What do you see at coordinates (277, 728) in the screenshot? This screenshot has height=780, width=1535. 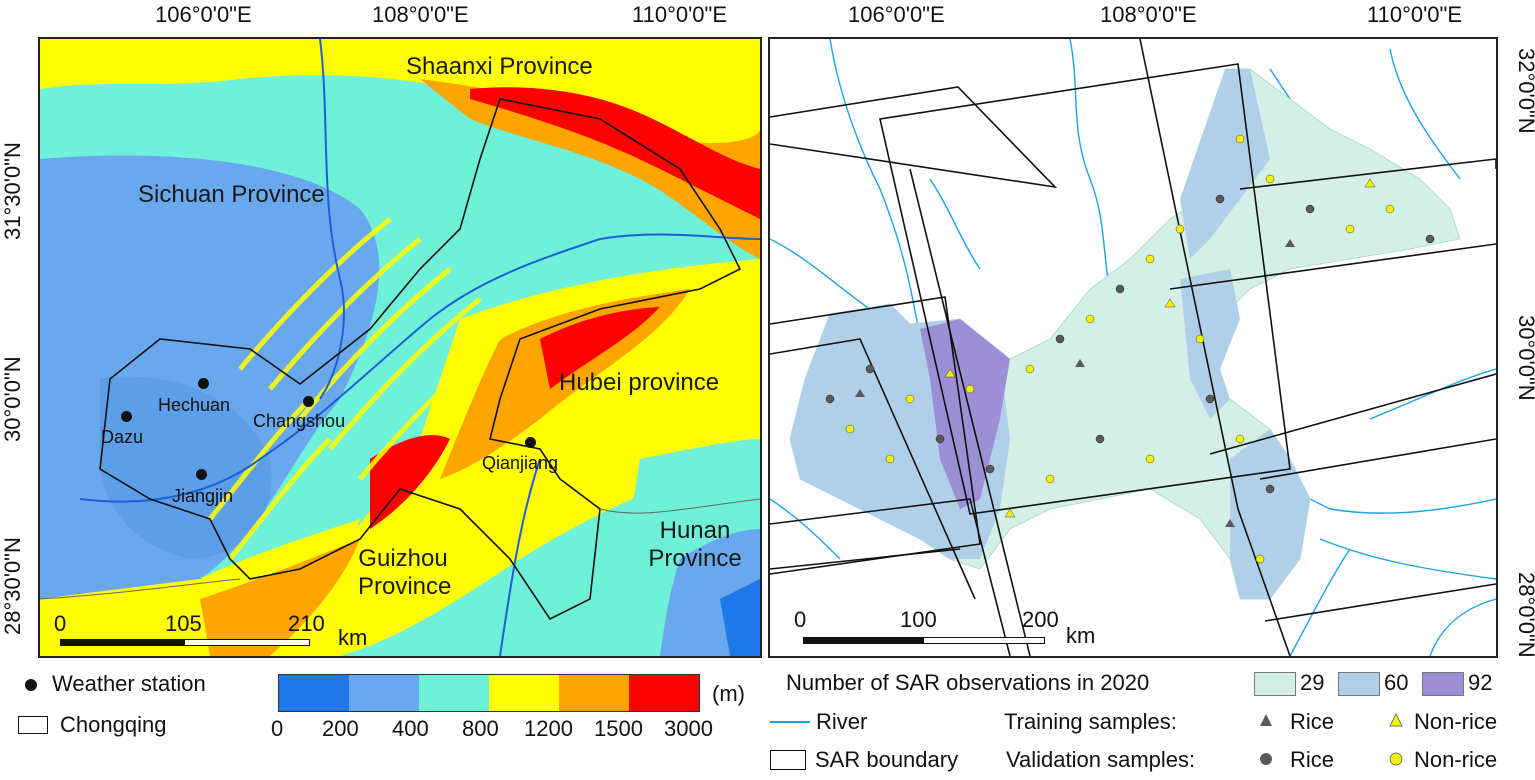 I see `elevation-break-0: 0` at bounding box center [277, 728].